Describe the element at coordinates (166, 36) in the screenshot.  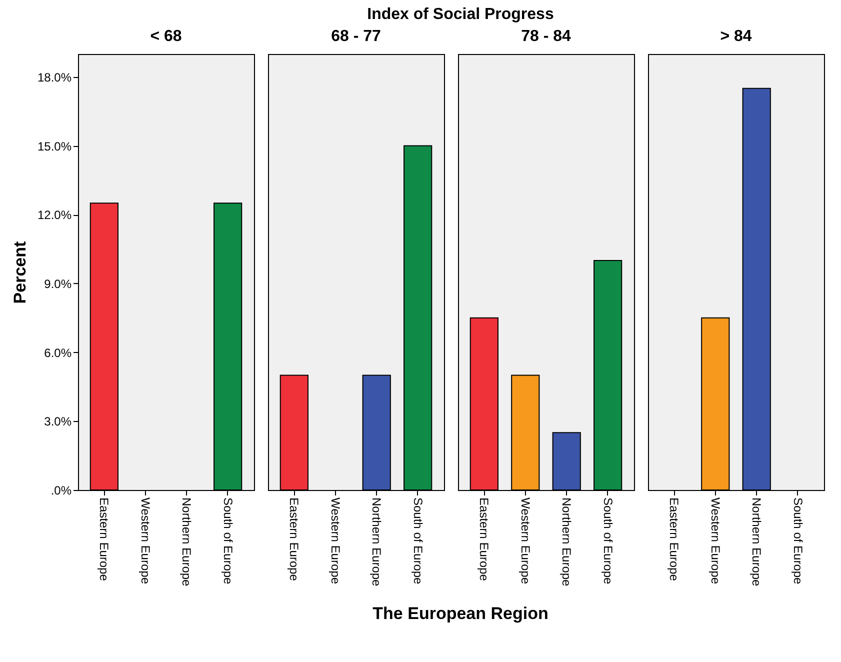
I see `chart-title: < 68` at that location.